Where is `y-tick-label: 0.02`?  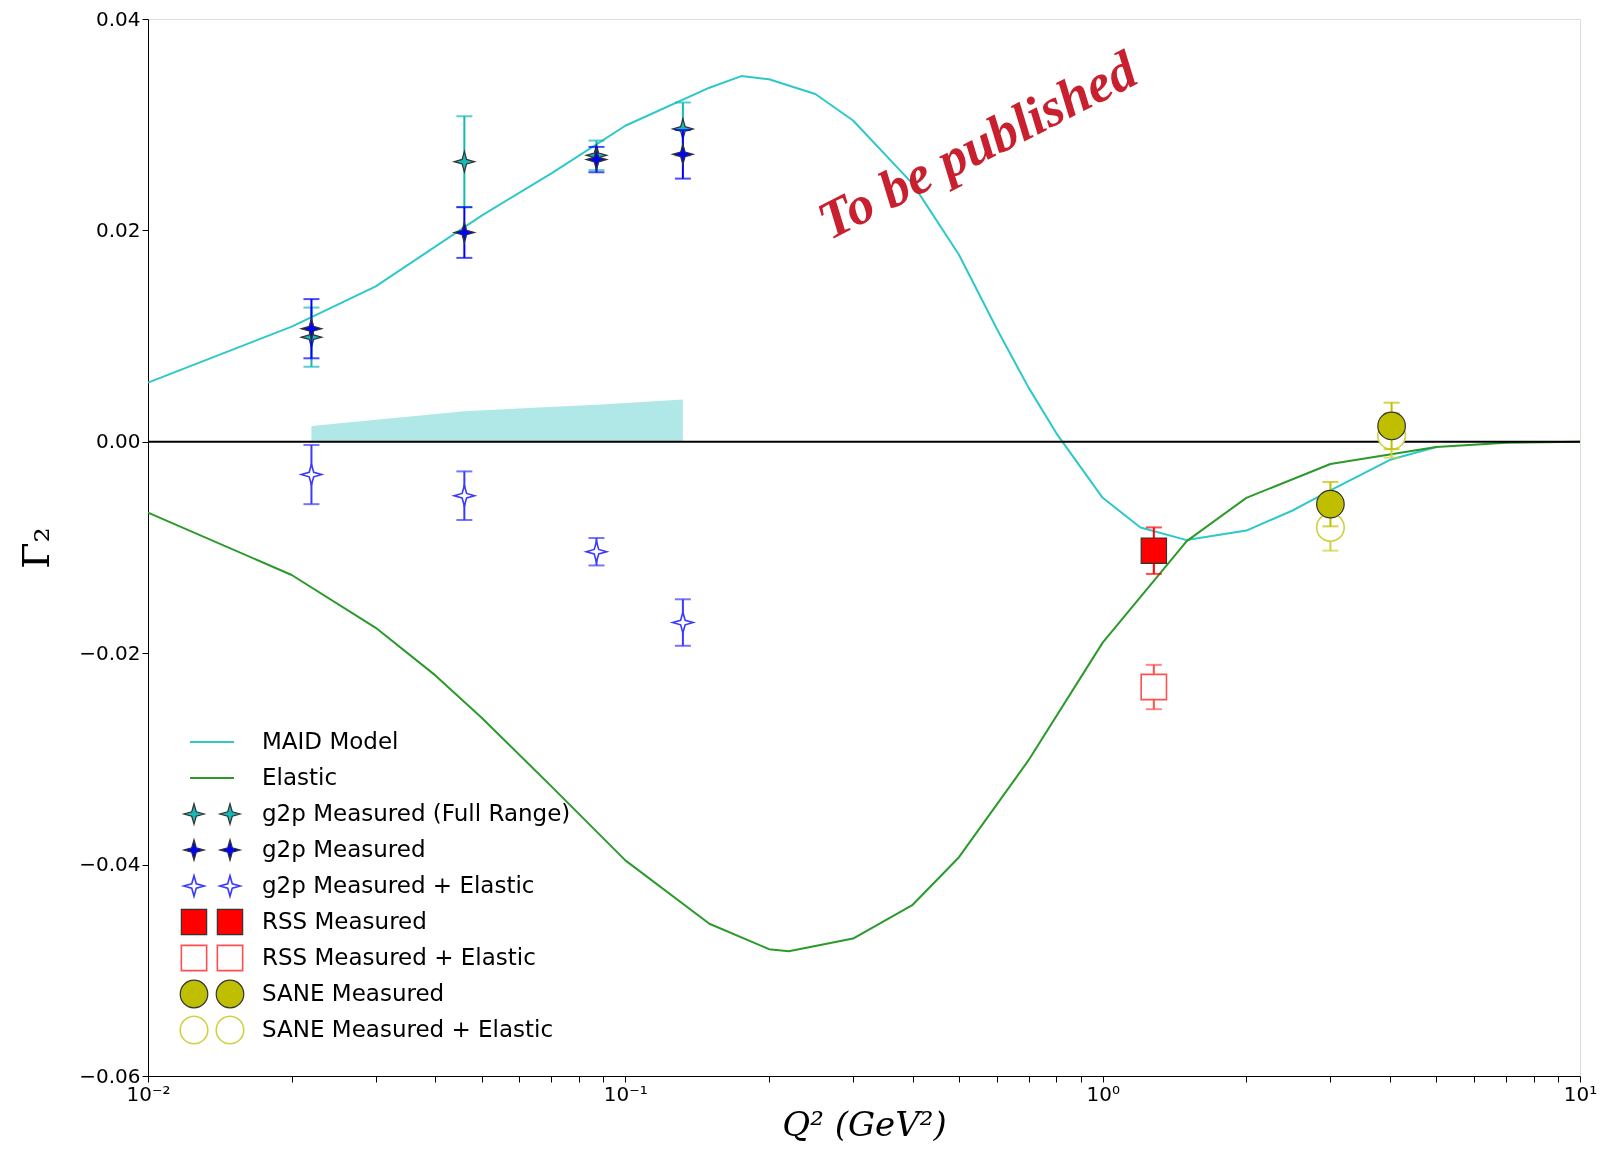
y-tick-label: 0.02 is located at coordinates (118, 229).